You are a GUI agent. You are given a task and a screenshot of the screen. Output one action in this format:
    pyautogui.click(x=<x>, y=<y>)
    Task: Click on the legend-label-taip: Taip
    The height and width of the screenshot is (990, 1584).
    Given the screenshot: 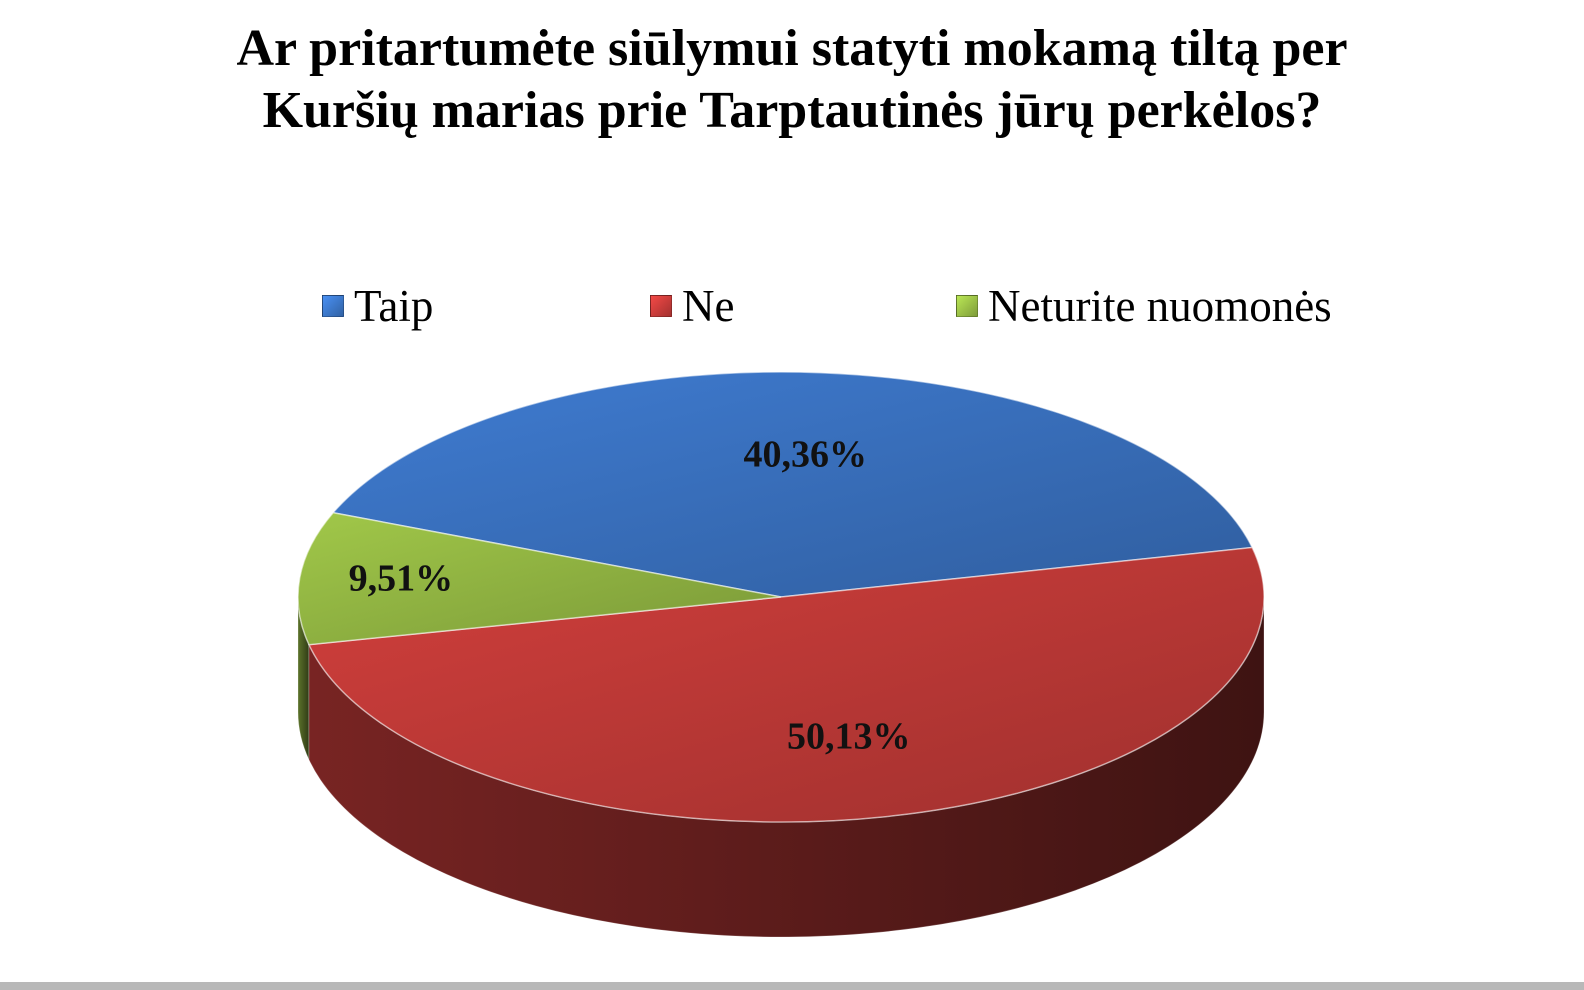 What is the action you would take?
    pyautogui.click(x=394, y=306)
    